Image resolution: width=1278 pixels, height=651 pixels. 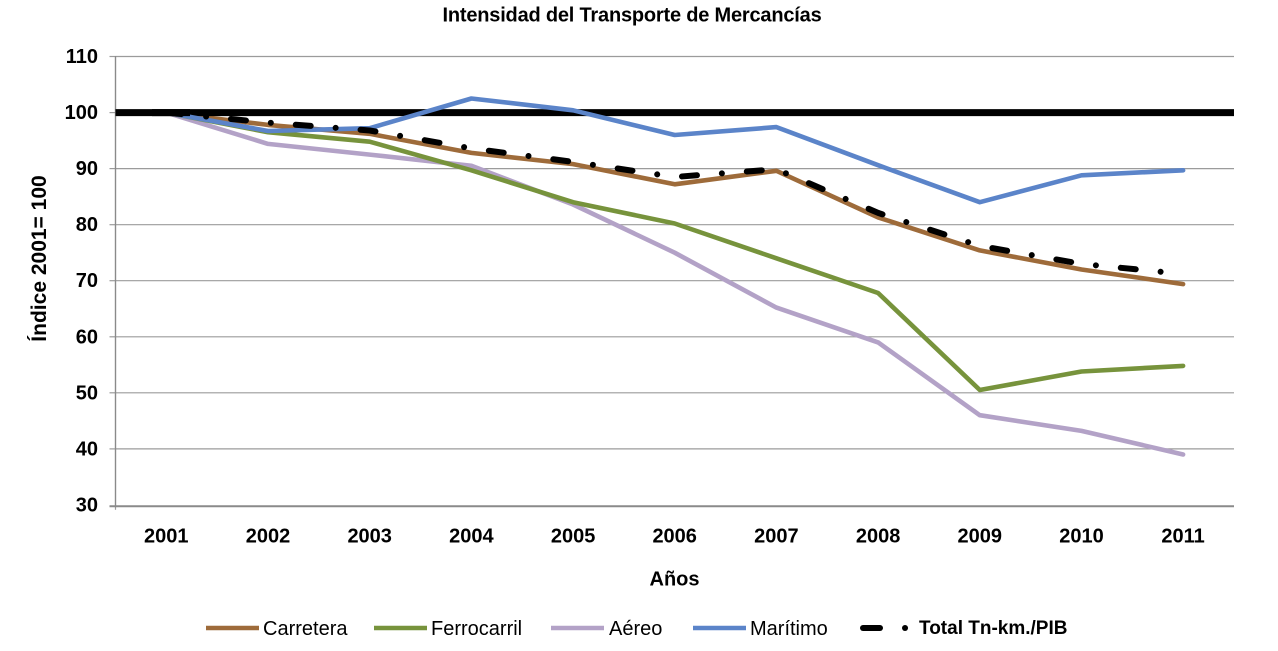 I want to click on svg-text:Intensidad del Transporte de M: Intensidad del Transporte de Mercancías, so click(x=632, y=16).